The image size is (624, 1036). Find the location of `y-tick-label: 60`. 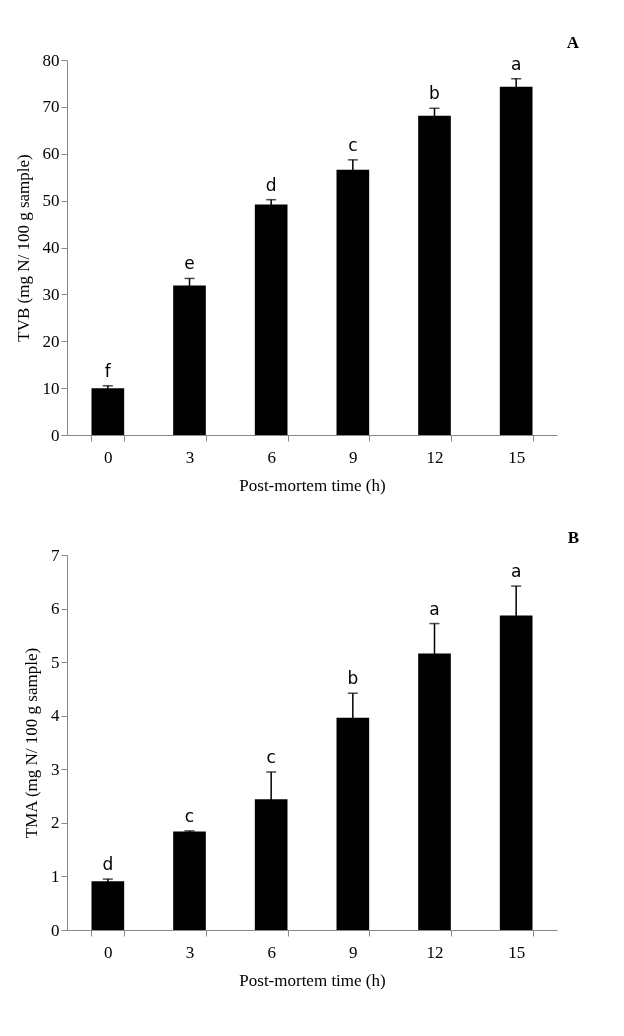

y-tick-label: 60 is located at coordinates (51, 154).